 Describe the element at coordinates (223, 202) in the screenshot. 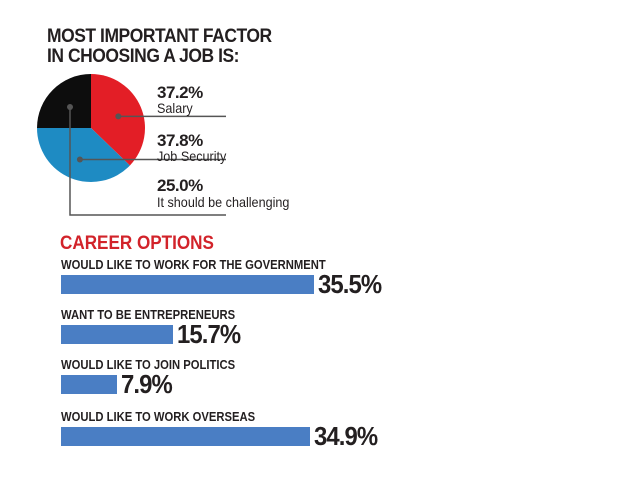

I see `slice-label-challenging: It should be challenging` at that location.